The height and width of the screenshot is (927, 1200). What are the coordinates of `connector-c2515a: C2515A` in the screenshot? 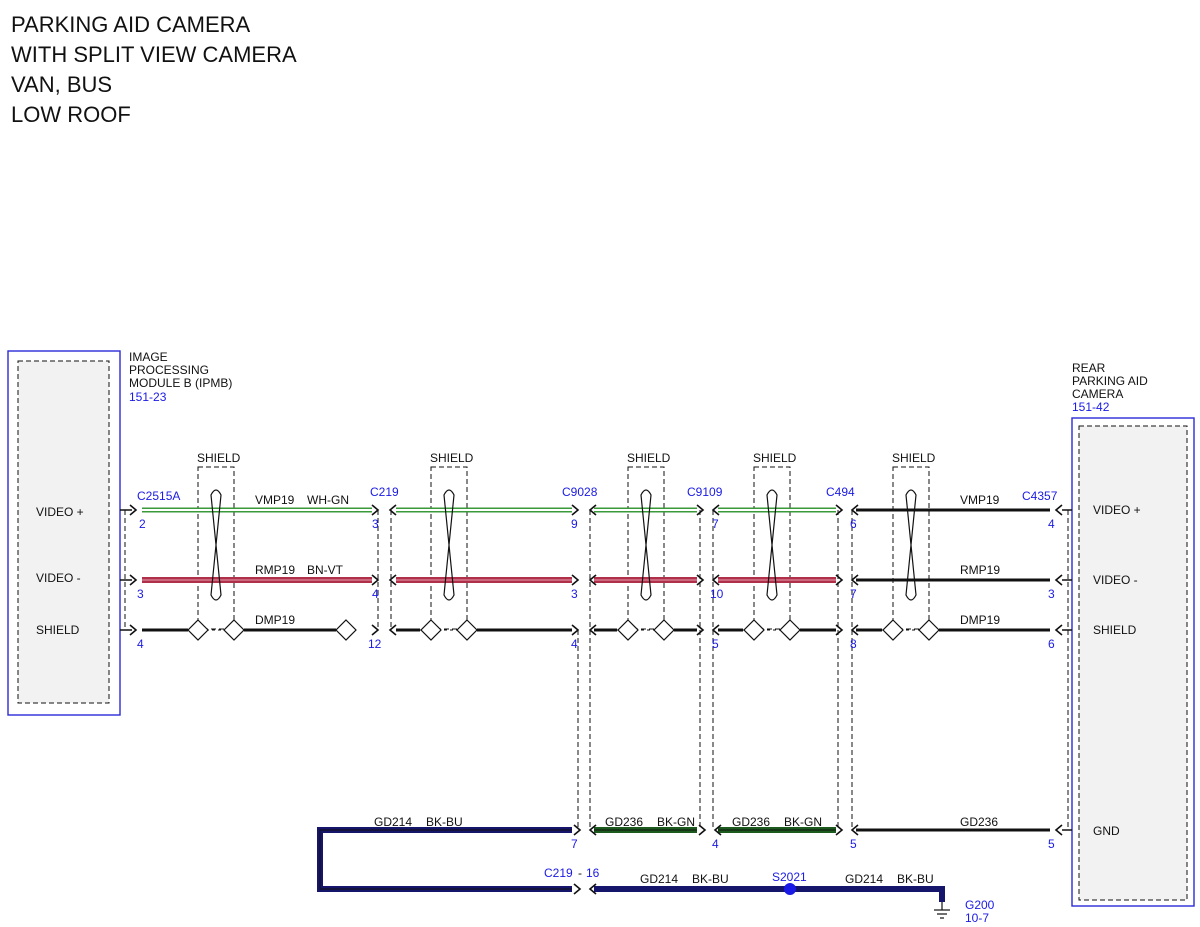 It's located at (158, 496).